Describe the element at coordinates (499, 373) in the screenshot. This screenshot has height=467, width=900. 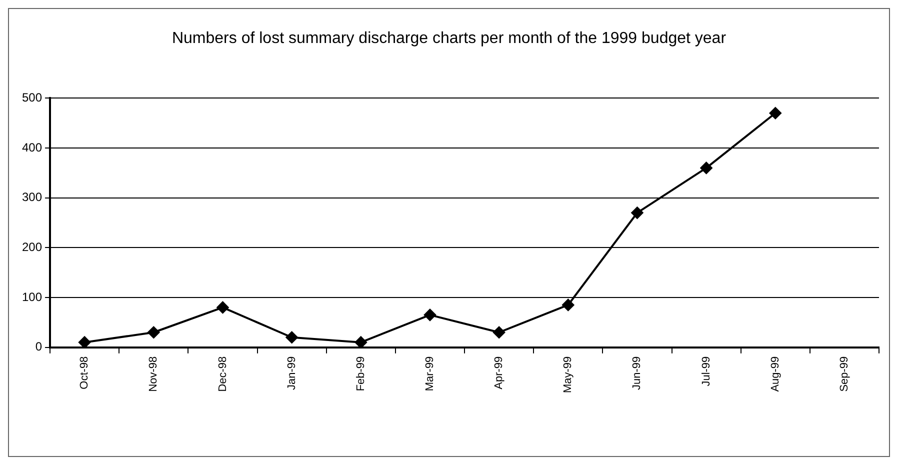
I see `x-tick-label: Apr-99` at that location.